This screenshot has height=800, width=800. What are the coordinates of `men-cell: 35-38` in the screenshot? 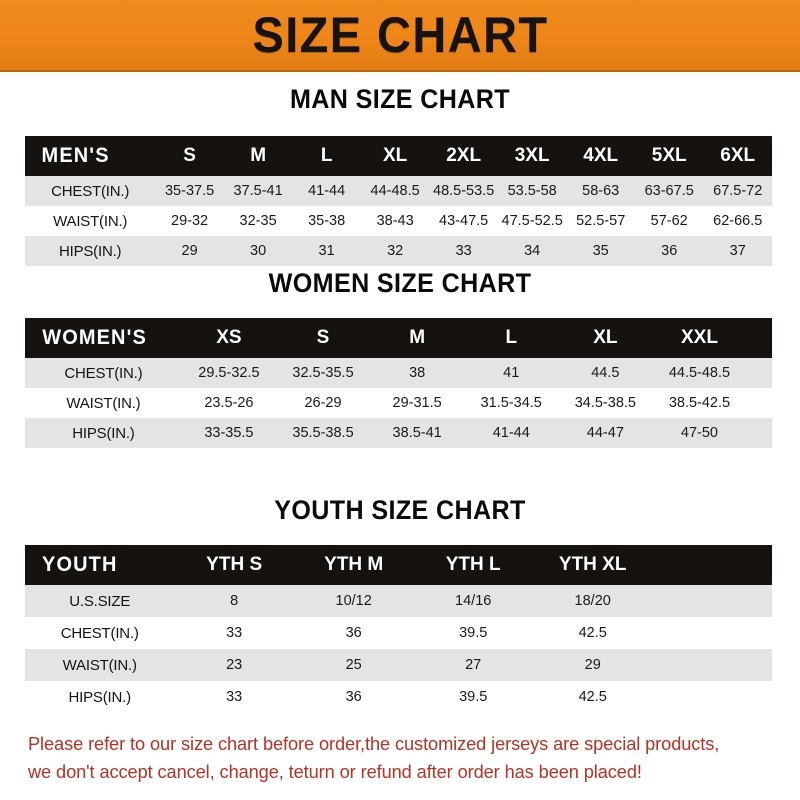 It's located at (327, 221).